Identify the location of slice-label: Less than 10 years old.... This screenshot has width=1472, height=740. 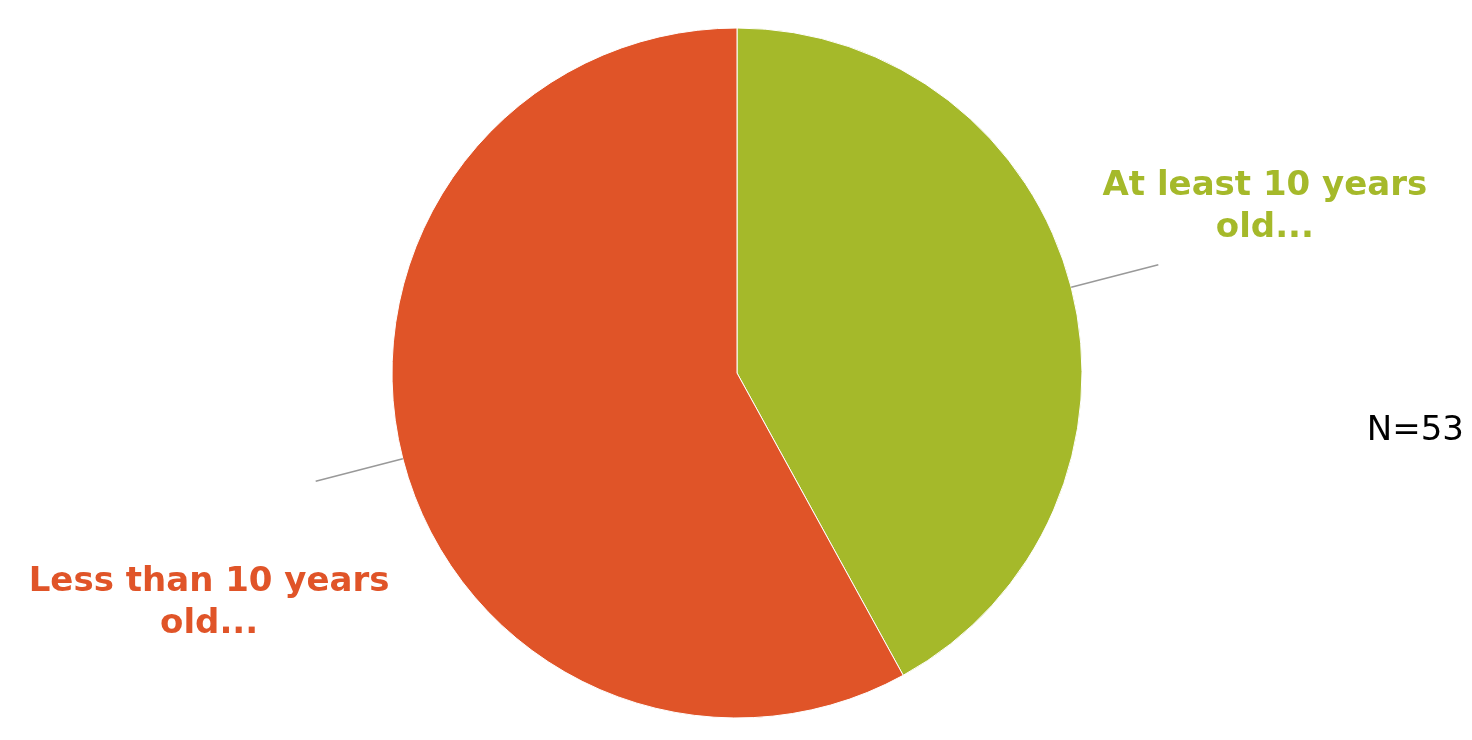
(209, 600).